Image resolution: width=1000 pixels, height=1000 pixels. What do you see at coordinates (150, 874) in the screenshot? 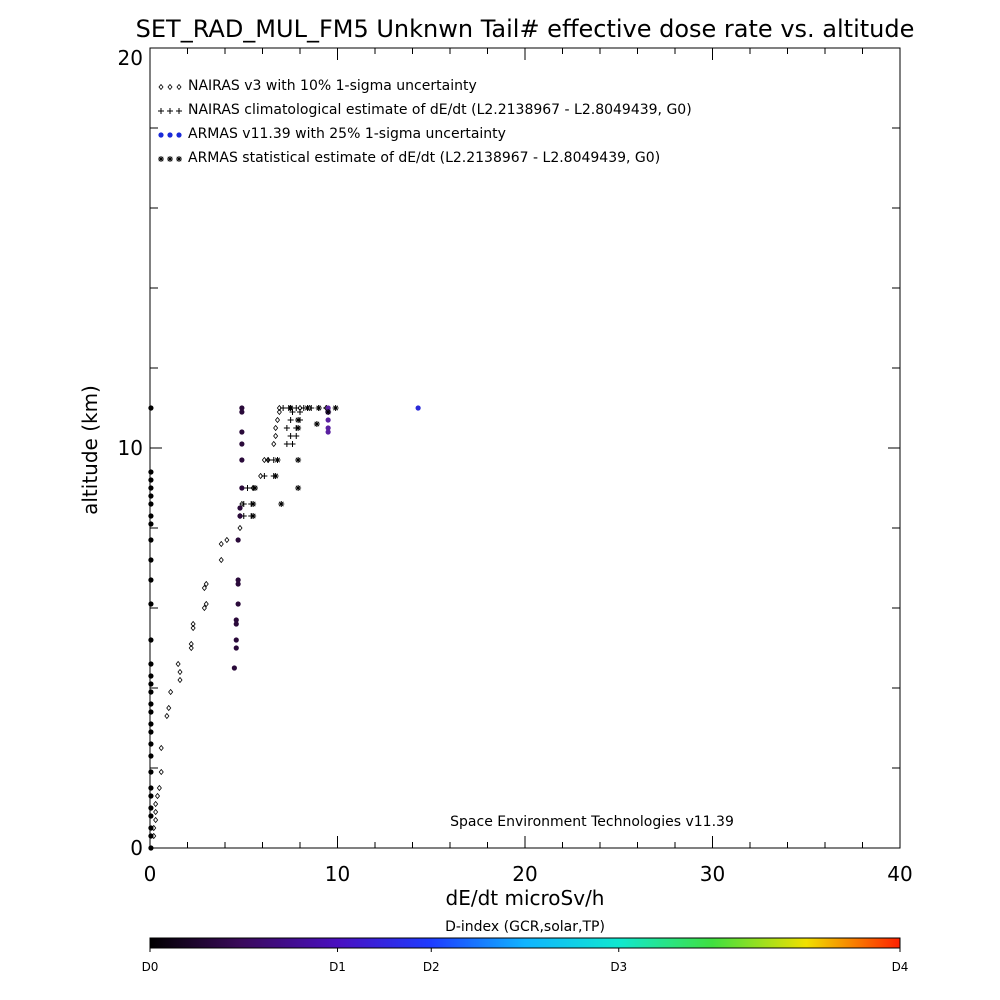
I see `x-tick-0: 0` at bounding box center [150, 874].